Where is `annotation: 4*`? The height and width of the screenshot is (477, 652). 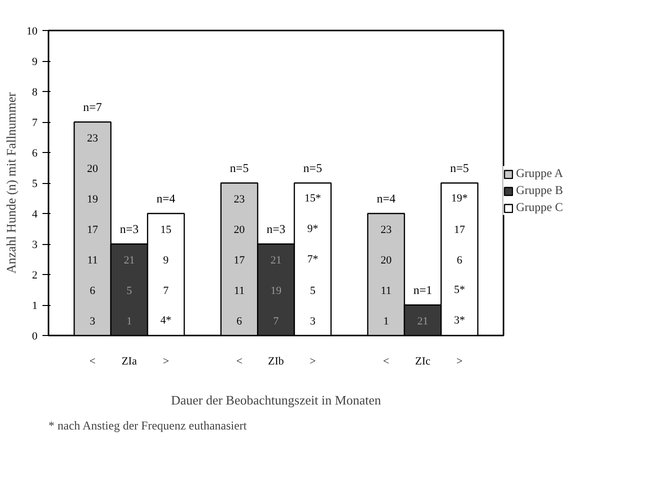 annotation: 4* is located at coordinates (166, 320).